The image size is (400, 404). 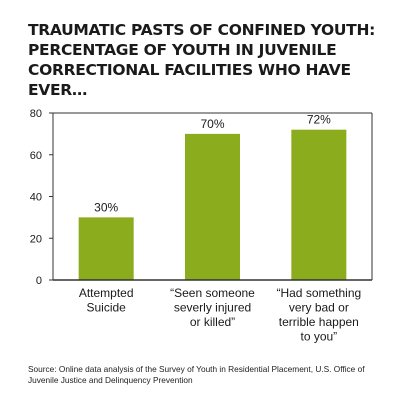 What do you see at coordinates (36, 239) in the screenshot?
I see `y-tick-label: 20` at bounding box center [36, 239].